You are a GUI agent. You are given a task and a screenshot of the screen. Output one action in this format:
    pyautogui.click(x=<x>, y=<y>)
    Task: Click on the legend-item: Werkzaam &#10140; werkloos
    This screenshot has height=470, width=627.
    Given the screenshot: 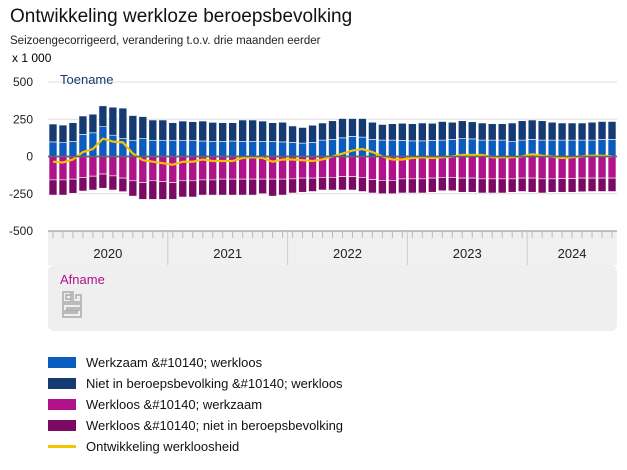 What is the action you would take?
    pyautogui.click(x=155, y=362)
    